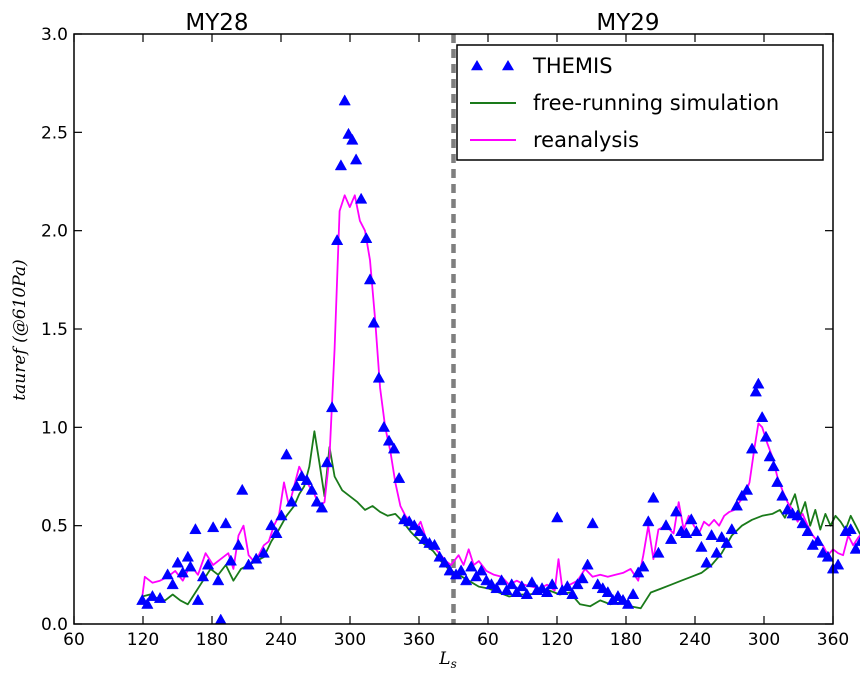  I want to click on x-tick-label: 180, so click(626, 640).